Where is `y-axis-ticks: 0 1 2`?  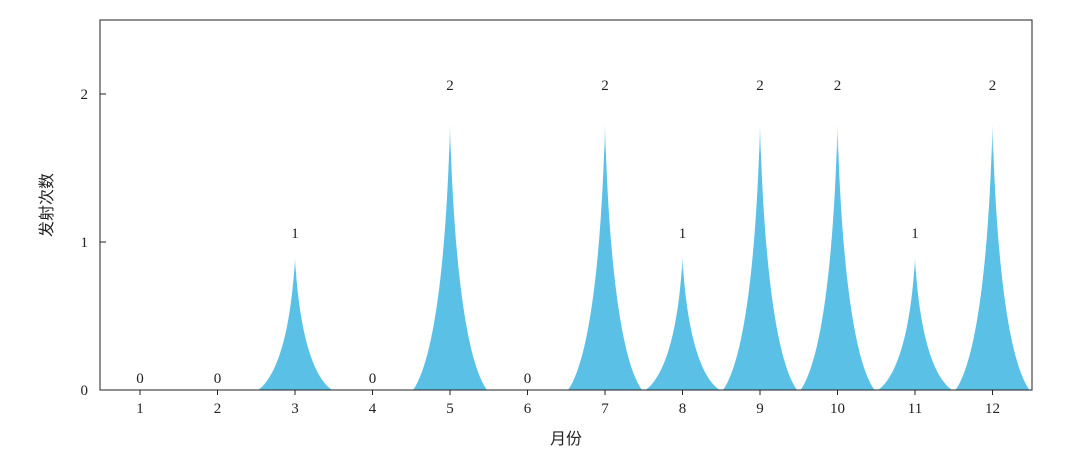
y-axis-ticks: 0 1 2 is located at coordinates (93, 243).